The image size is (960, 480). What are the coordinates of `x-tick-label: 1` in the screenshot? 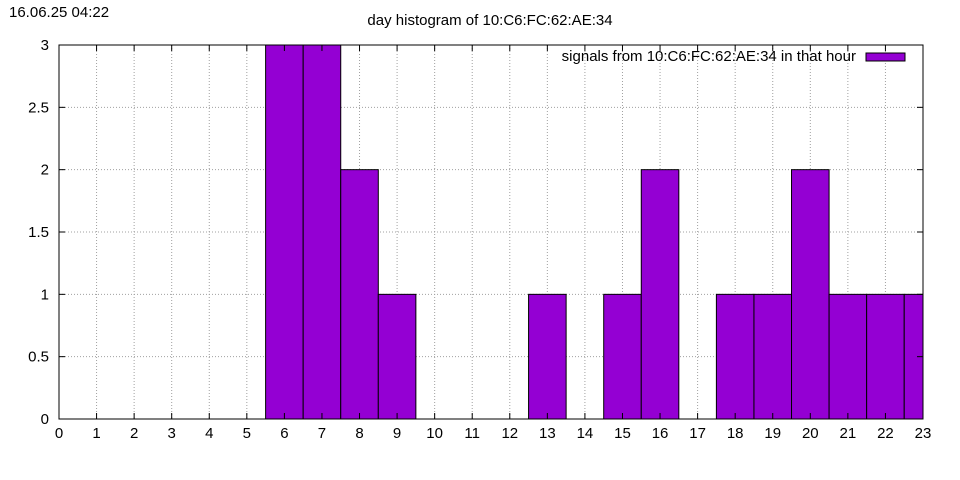 It's located at (96, 433).